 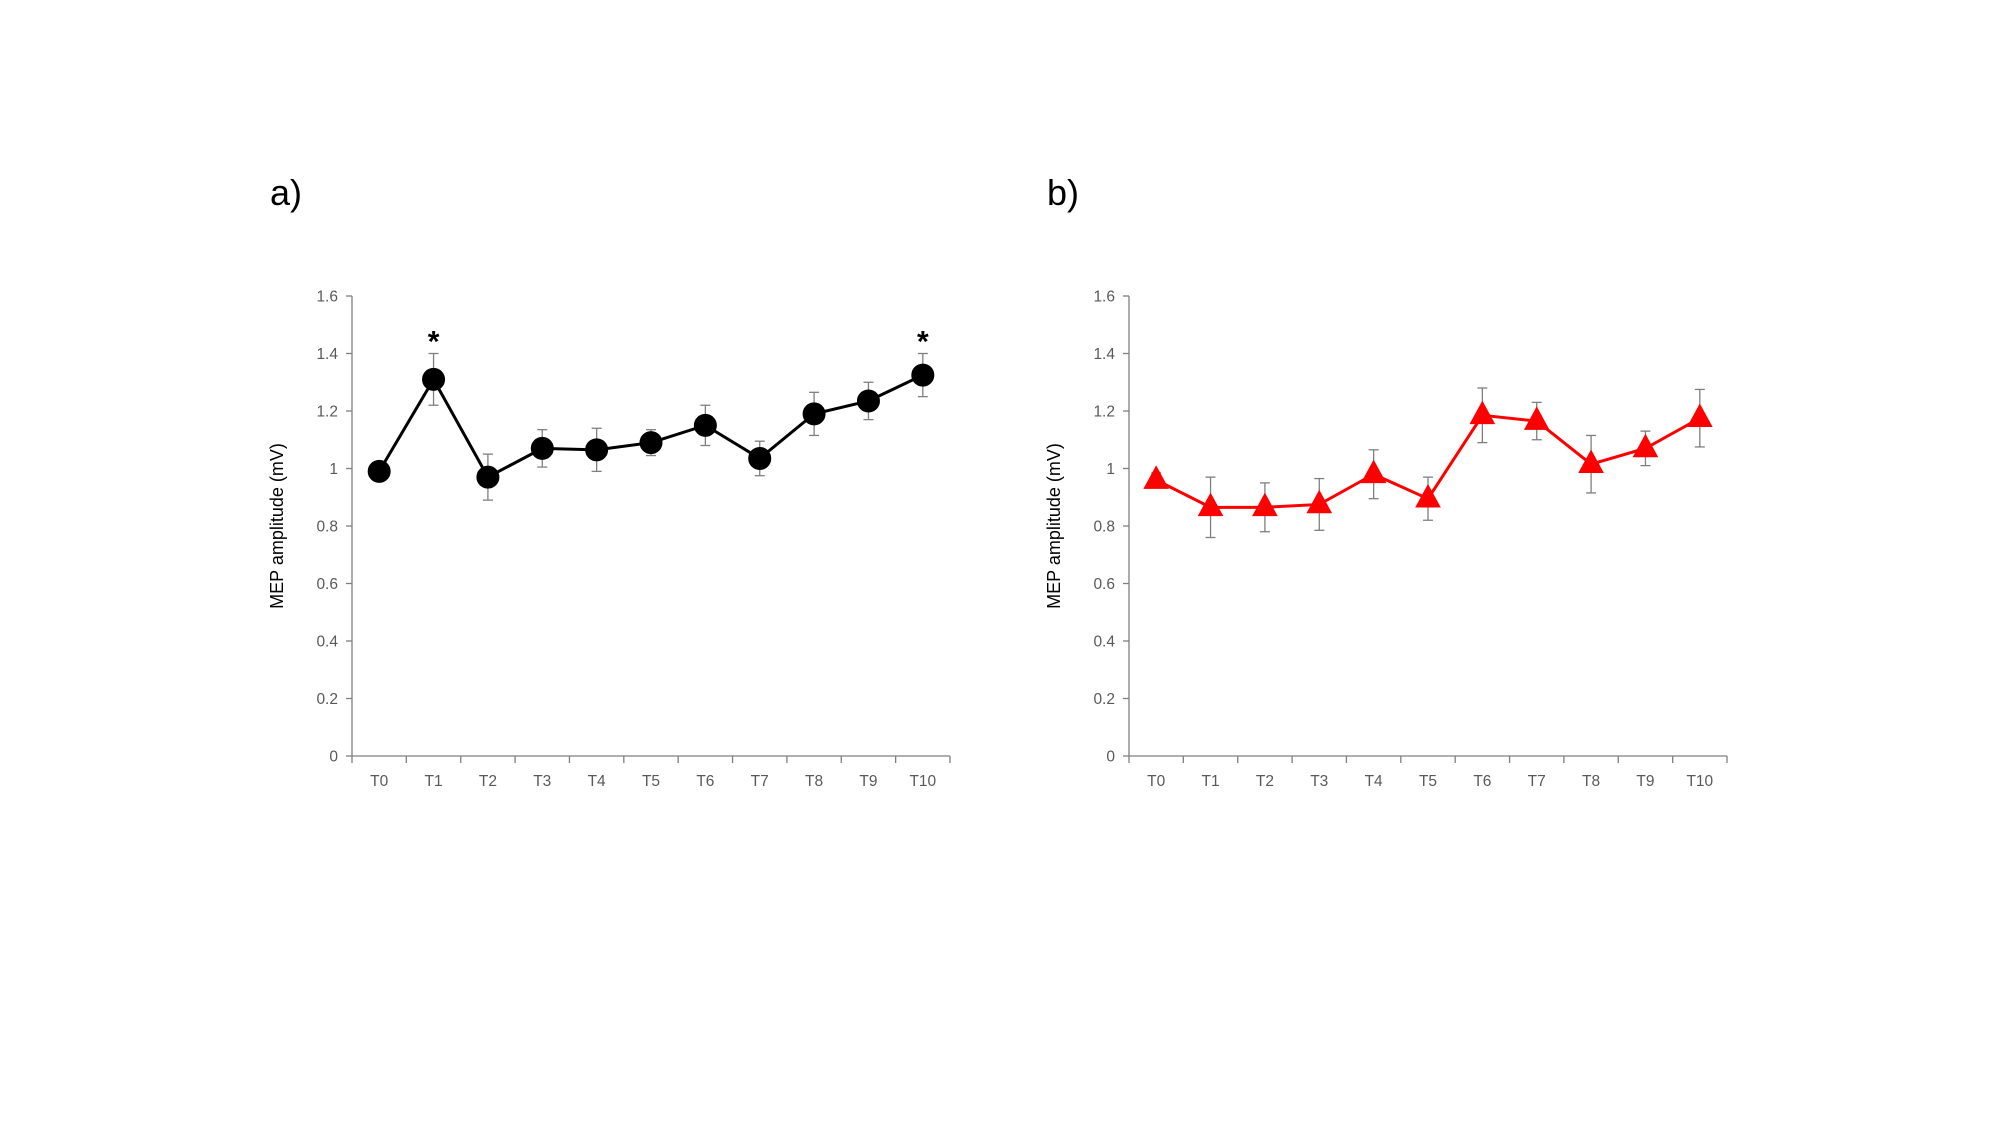 I want to click on panel-label-b: b), so click(x=1063, y=192).